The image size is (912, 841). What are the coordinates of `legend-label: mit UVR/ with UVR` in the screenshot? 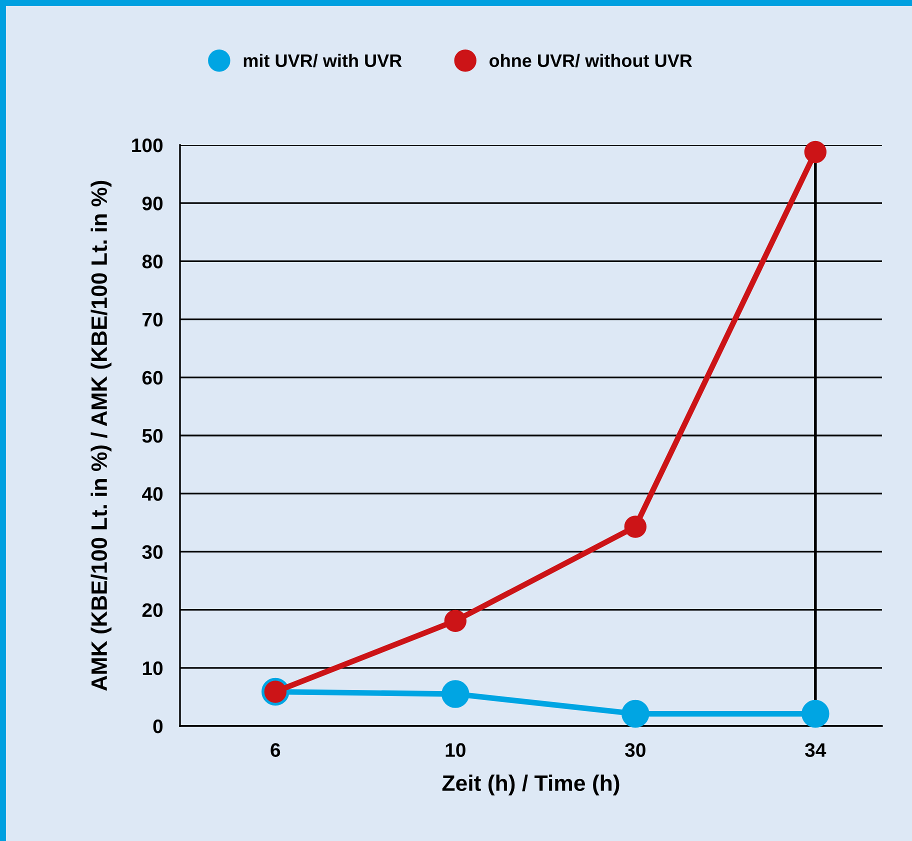 It's located at (323, 61).